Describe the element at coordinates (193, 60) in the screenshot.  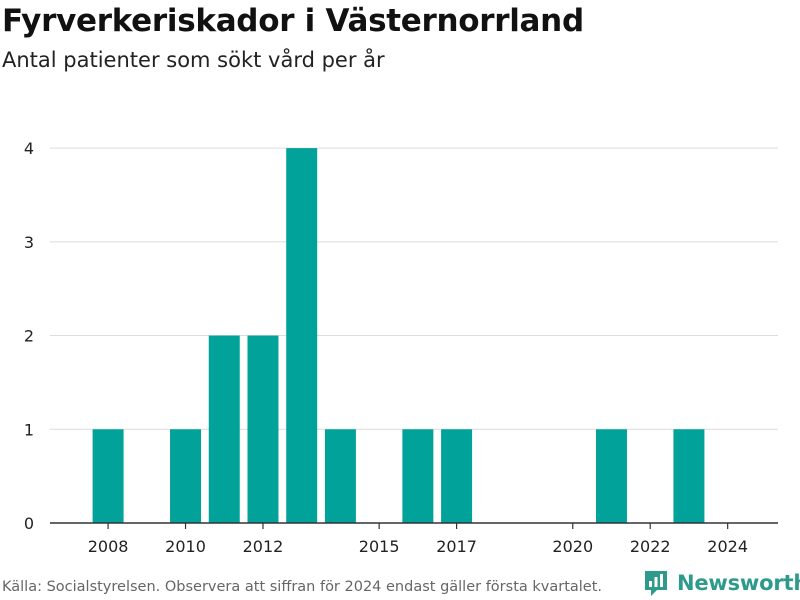
I see `chart-subtitle: Antal patienter som sökt vård per år` at that location.